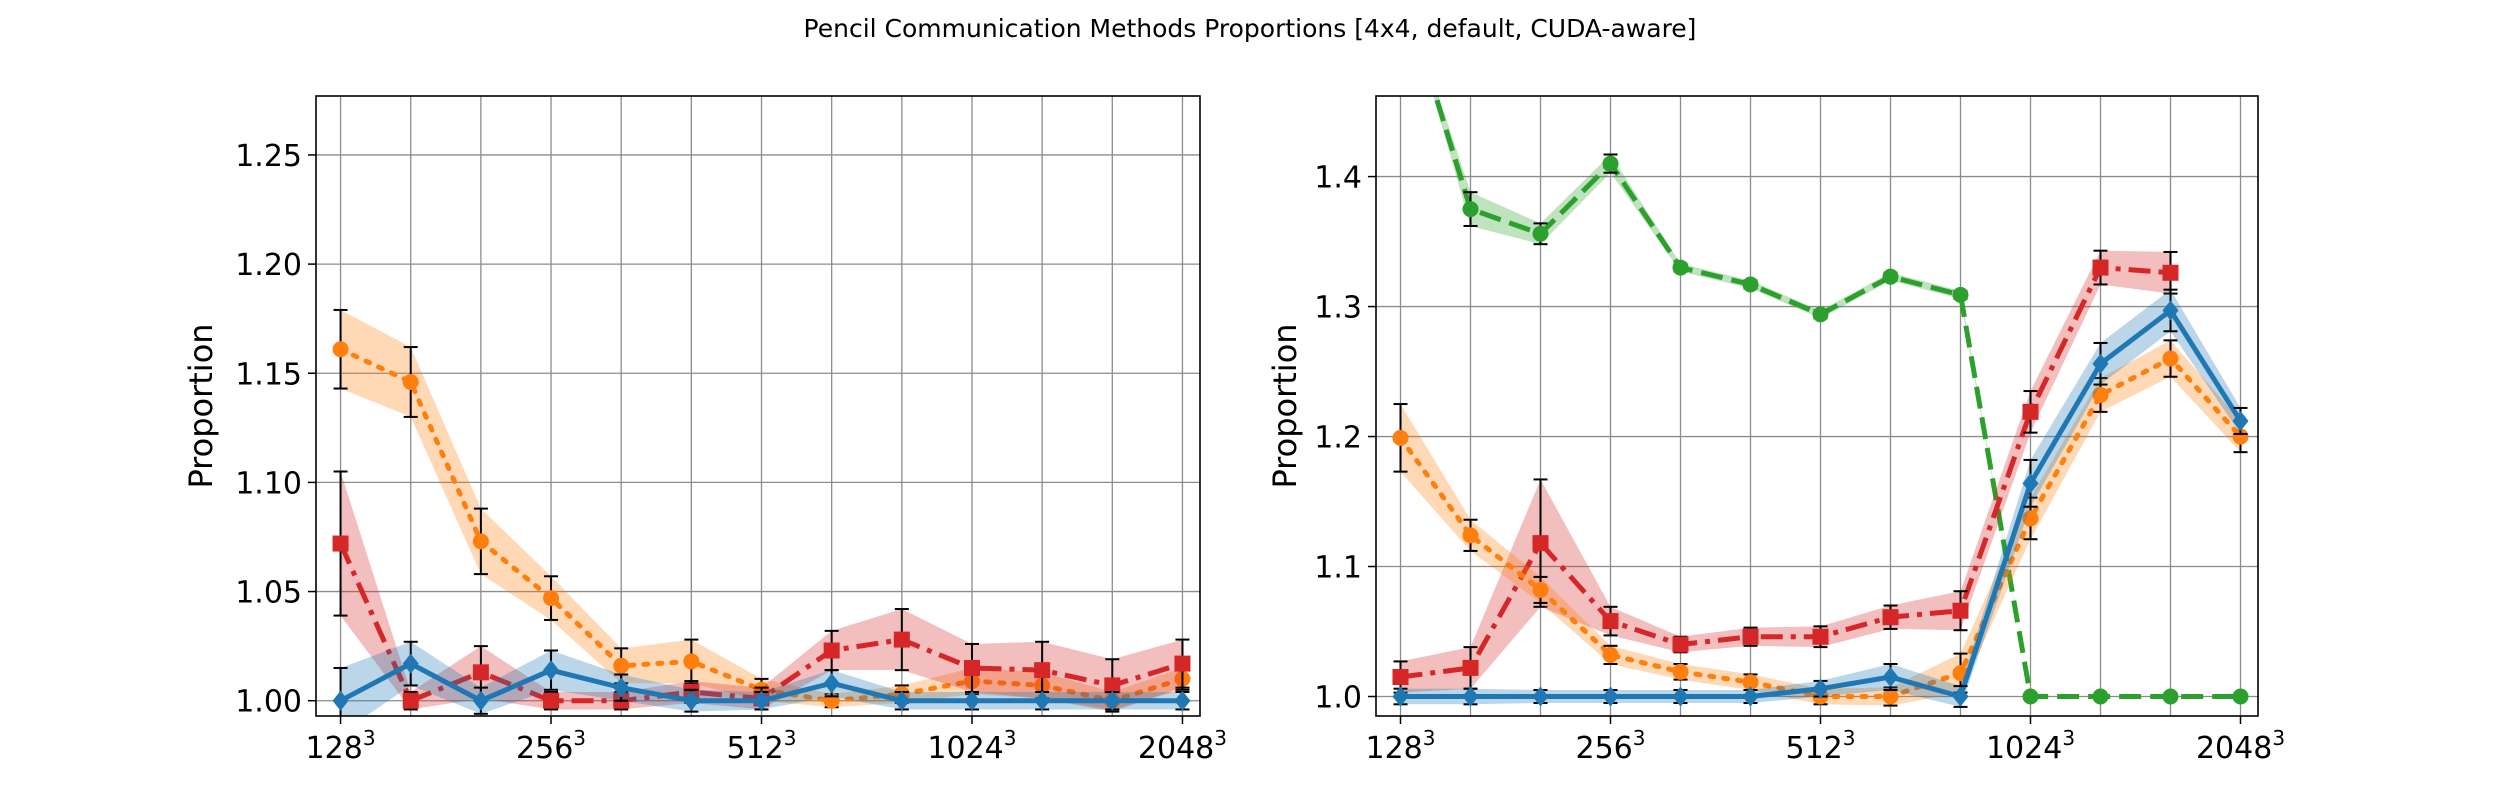  What do you see at coordinates (1338, 698) in the screenshot?
I see `right-chart-ytick-label: 1.0` at bounding box center [1338, 698].